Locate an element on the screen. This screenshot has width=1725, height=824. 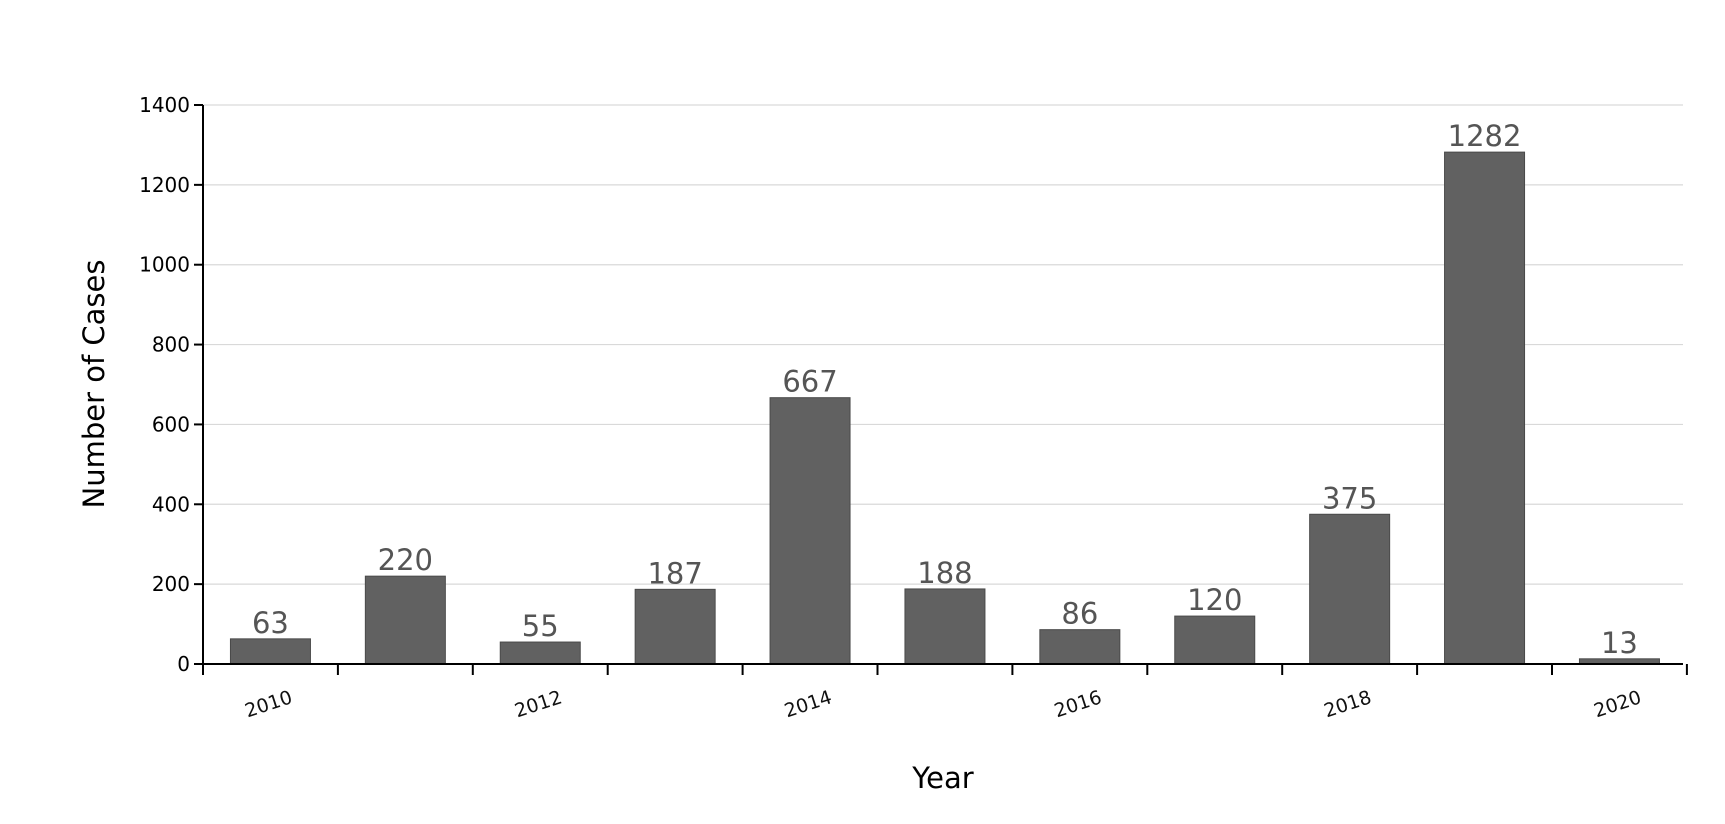
bar-2015 is located at coordinates (945, 626).